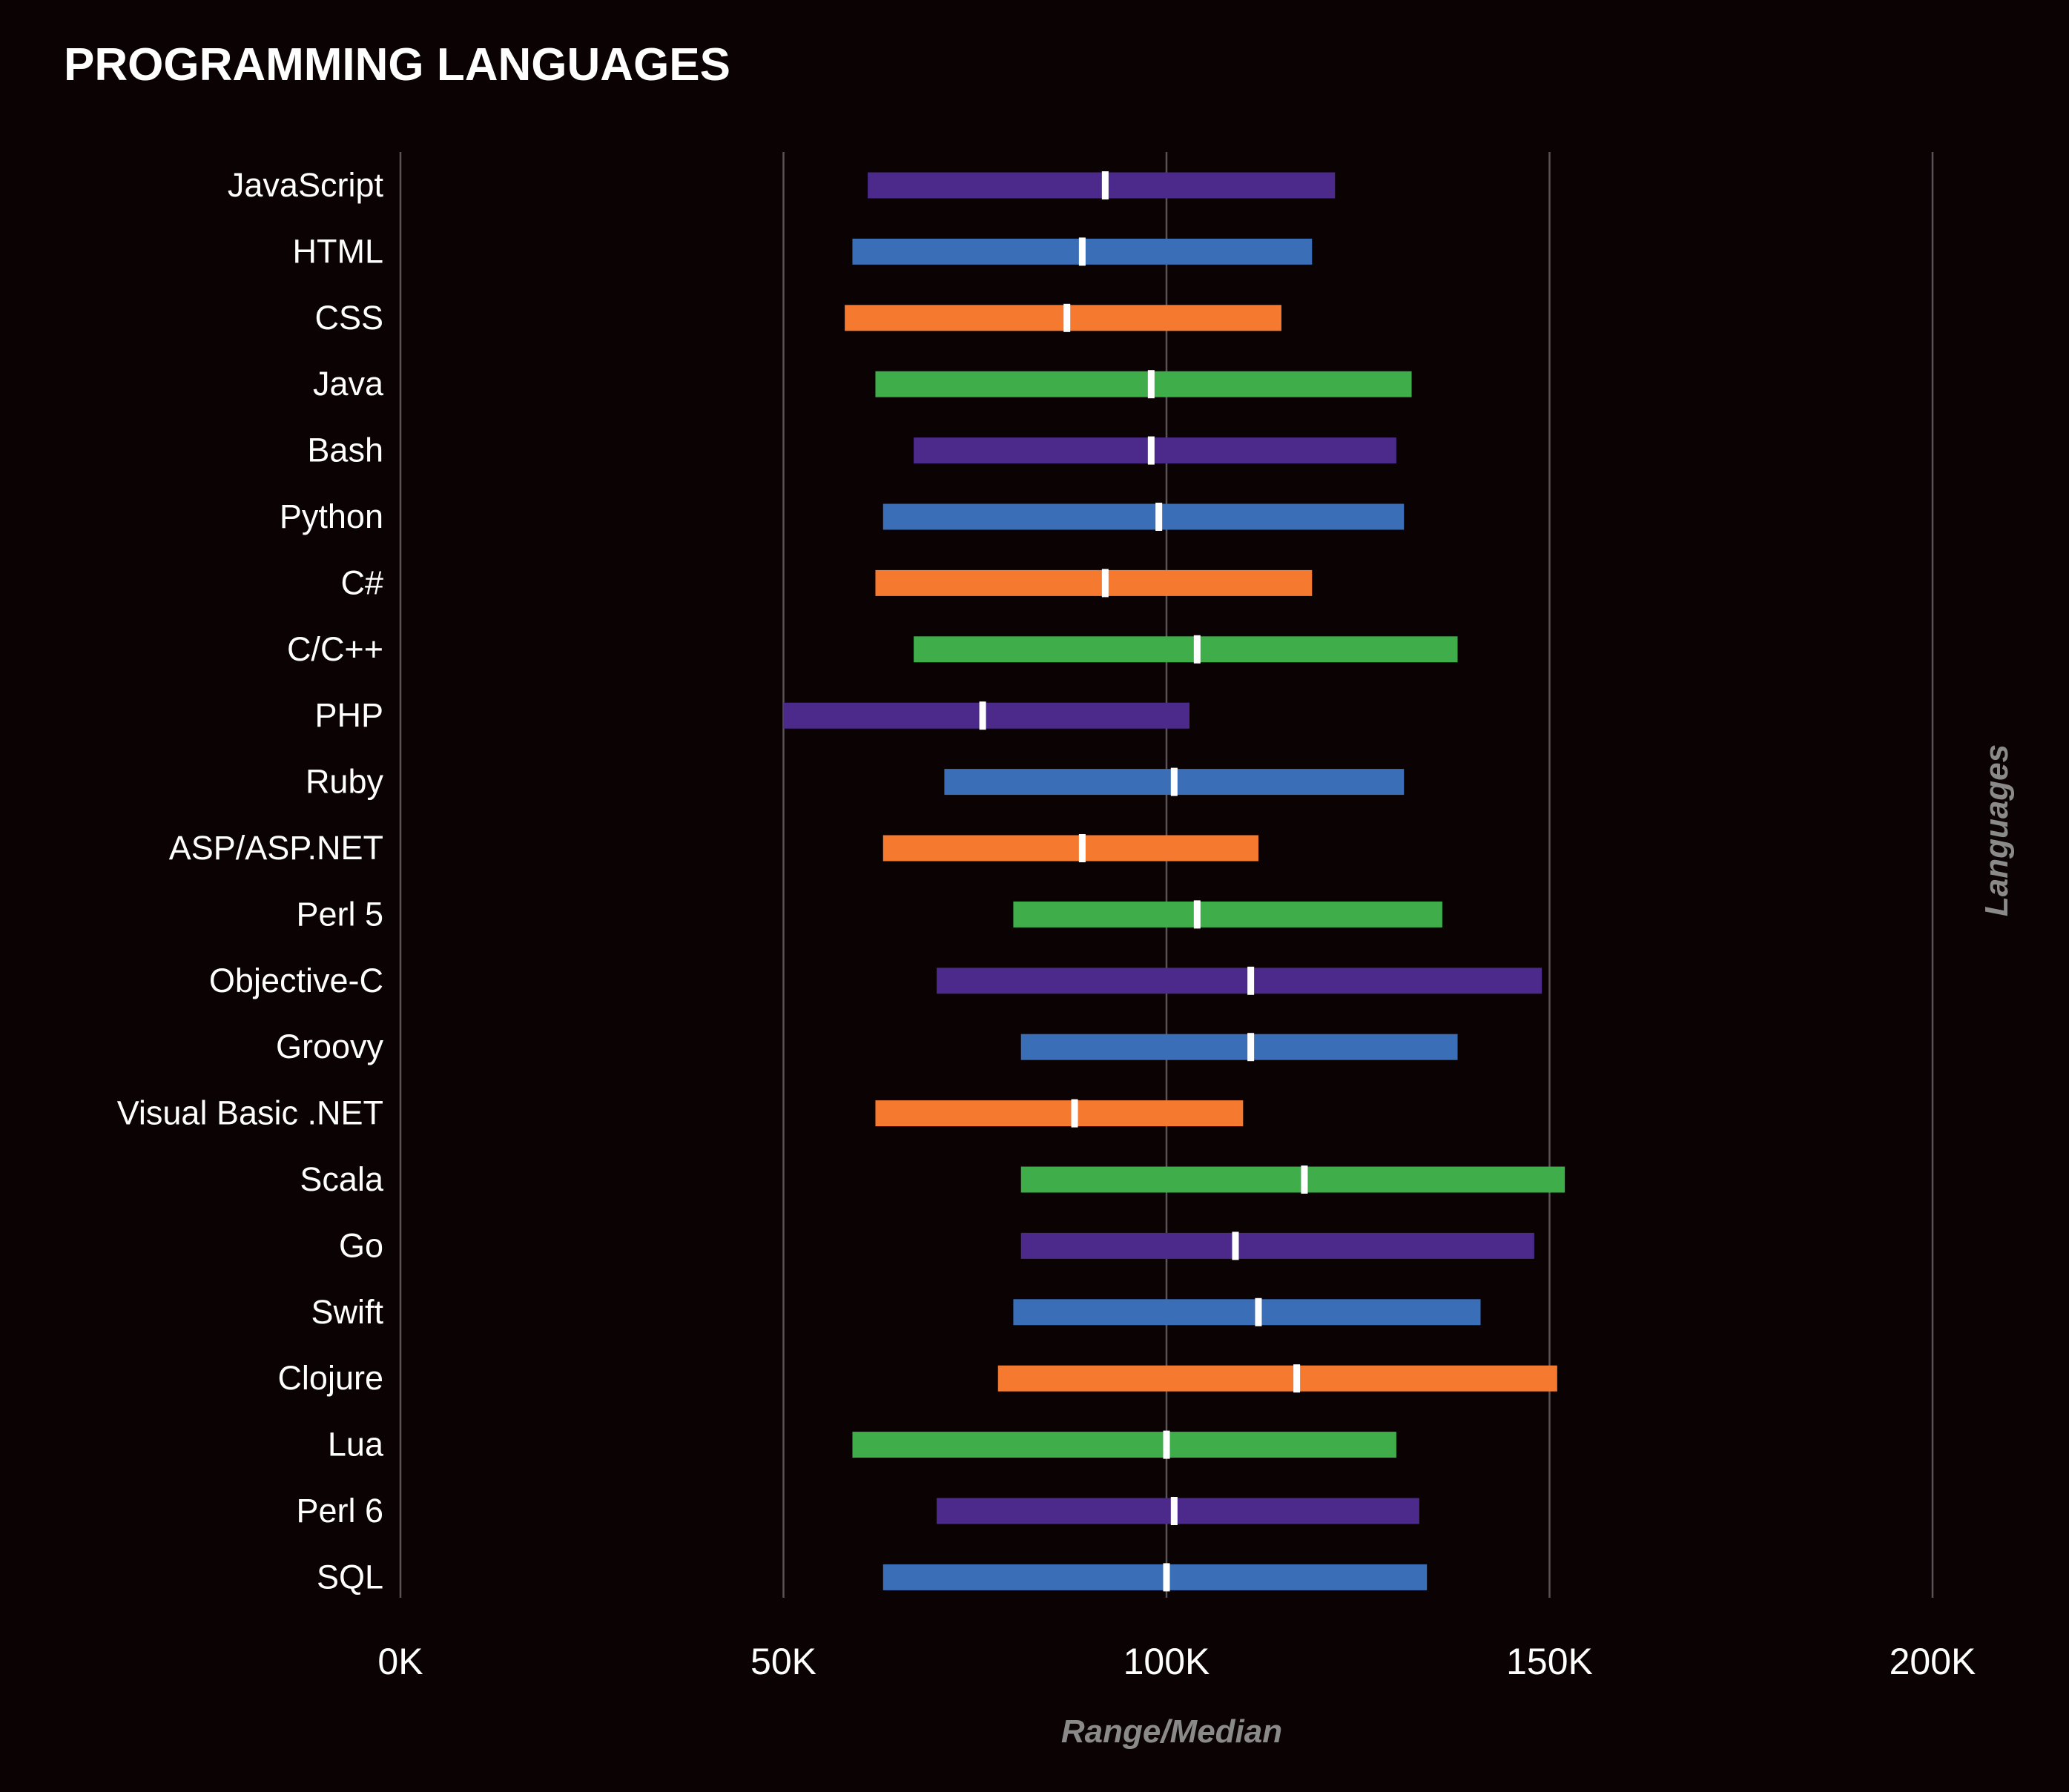  I want to click on category-label: Python, so click(331, 516).